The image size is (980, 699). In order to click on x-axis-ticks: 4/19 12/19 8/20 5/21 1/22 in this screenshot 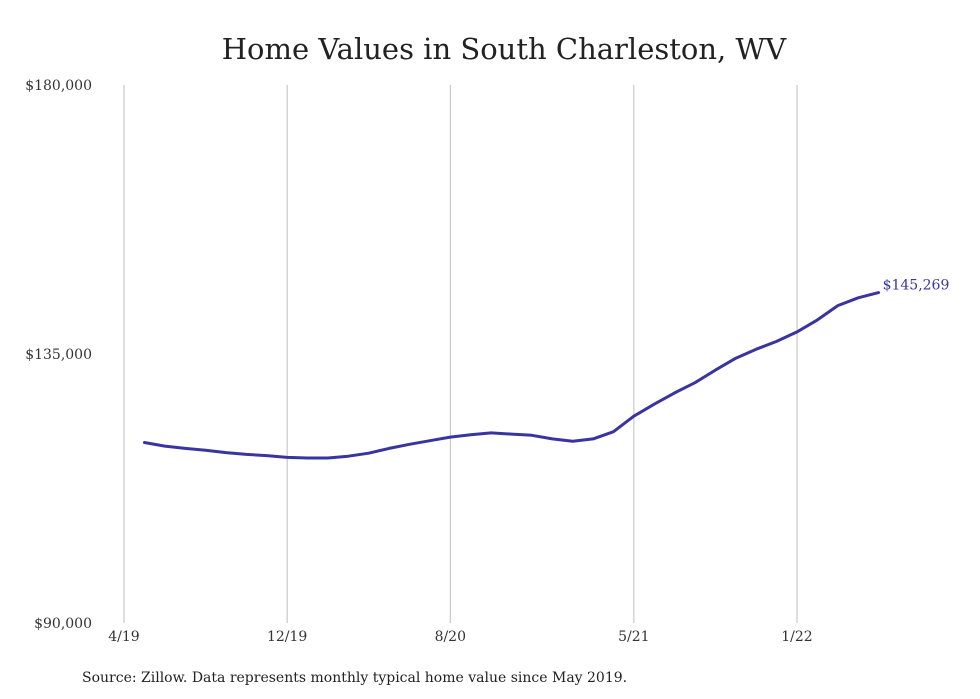, I will do `click(460, 637)`.